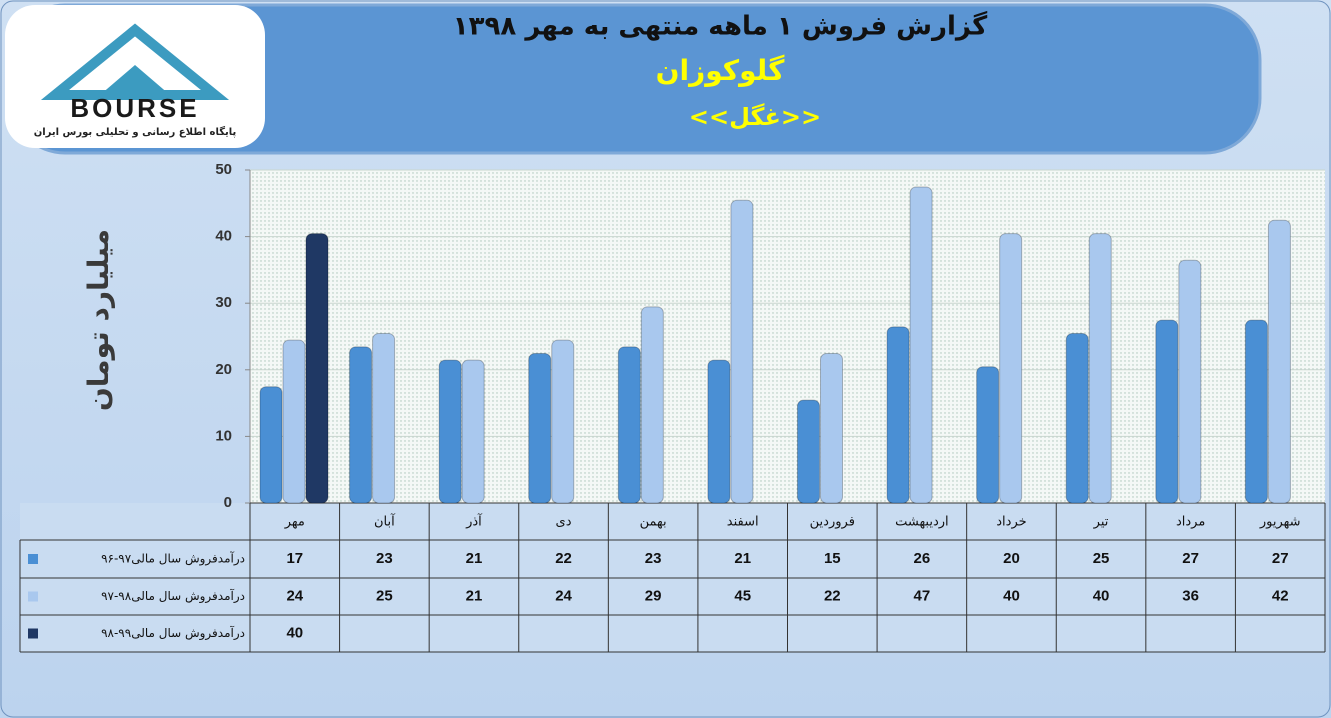 Image resolution: width=1331 pixels, height=718 pixels. What do you see at coordinates (135, 131) in the screenshot?
I see `logo-tagline: پایگاه اطلاع رسانی و تحلیلی بورس ایران` at bounding box center [135, 131].